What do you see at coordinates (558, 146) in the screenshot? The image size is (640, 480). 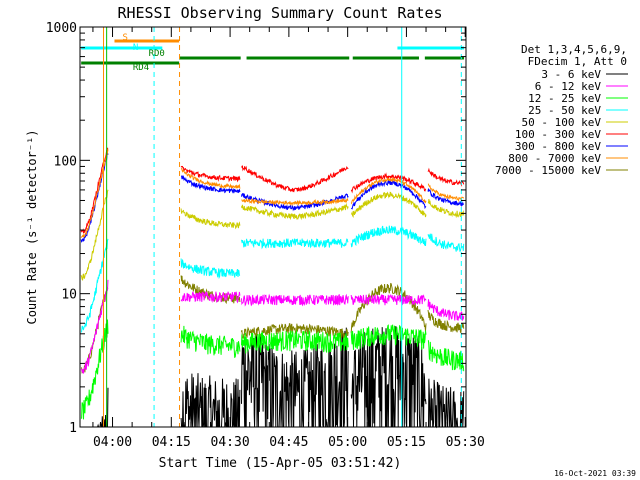 I see `legend-entry-label-6: 300 - 800 keV` at bounding box center [558, 146].